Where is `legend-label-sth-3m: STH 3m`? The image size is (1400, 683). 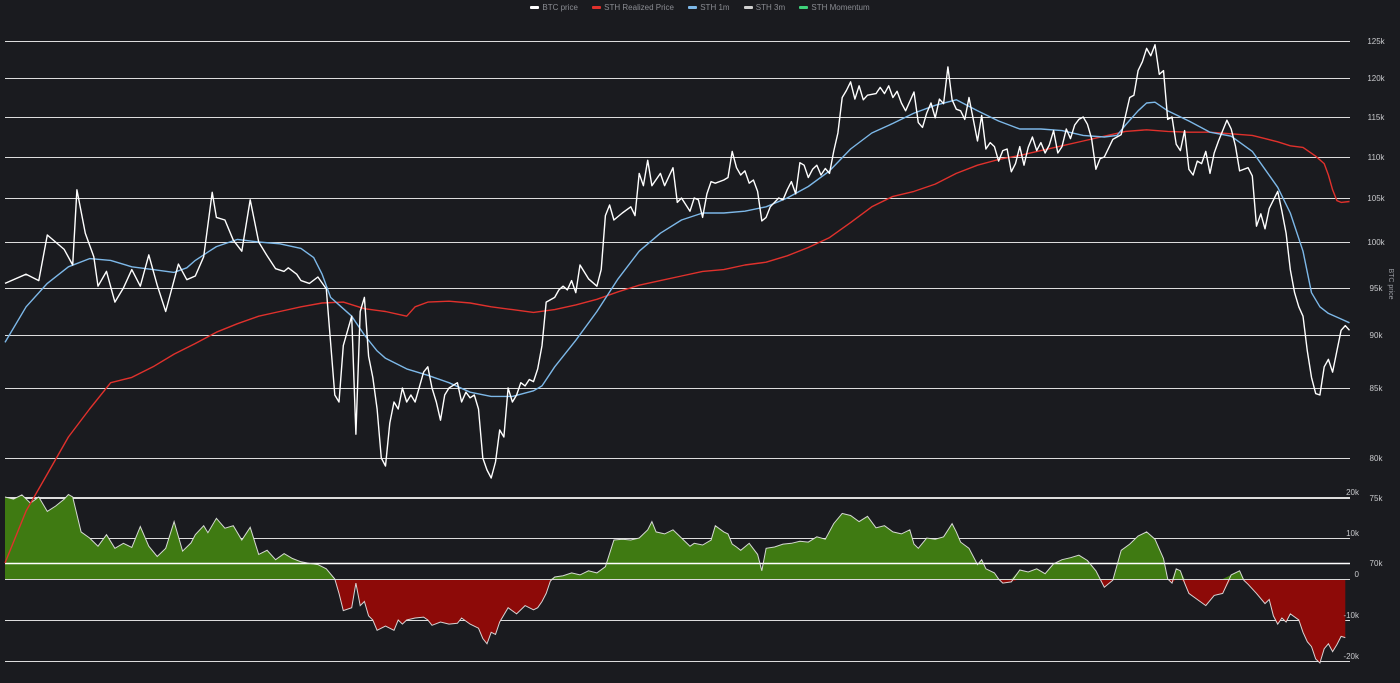 legend-label-sth-3m: STH 3m is located at coordinates (770, 7).